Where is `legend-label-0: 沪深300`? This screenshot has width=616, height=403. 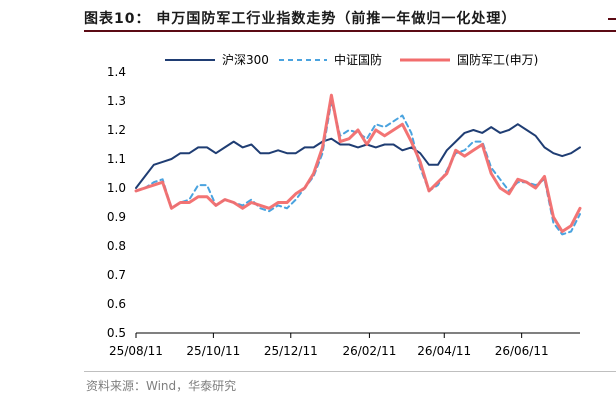
legend-label-0: 沪深300 is located at coordinates (245, 60).